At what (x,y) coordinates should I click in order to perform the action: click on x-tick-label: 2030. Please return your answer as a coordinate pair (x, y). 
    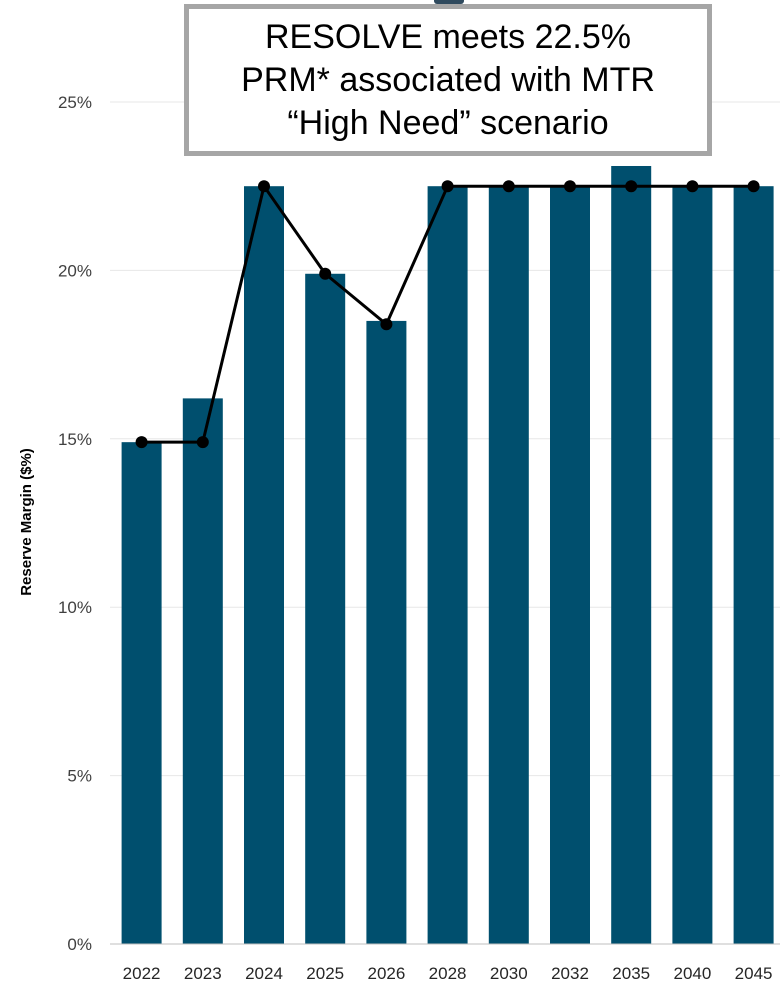
    Looking at the image, I should click on (509, 973).